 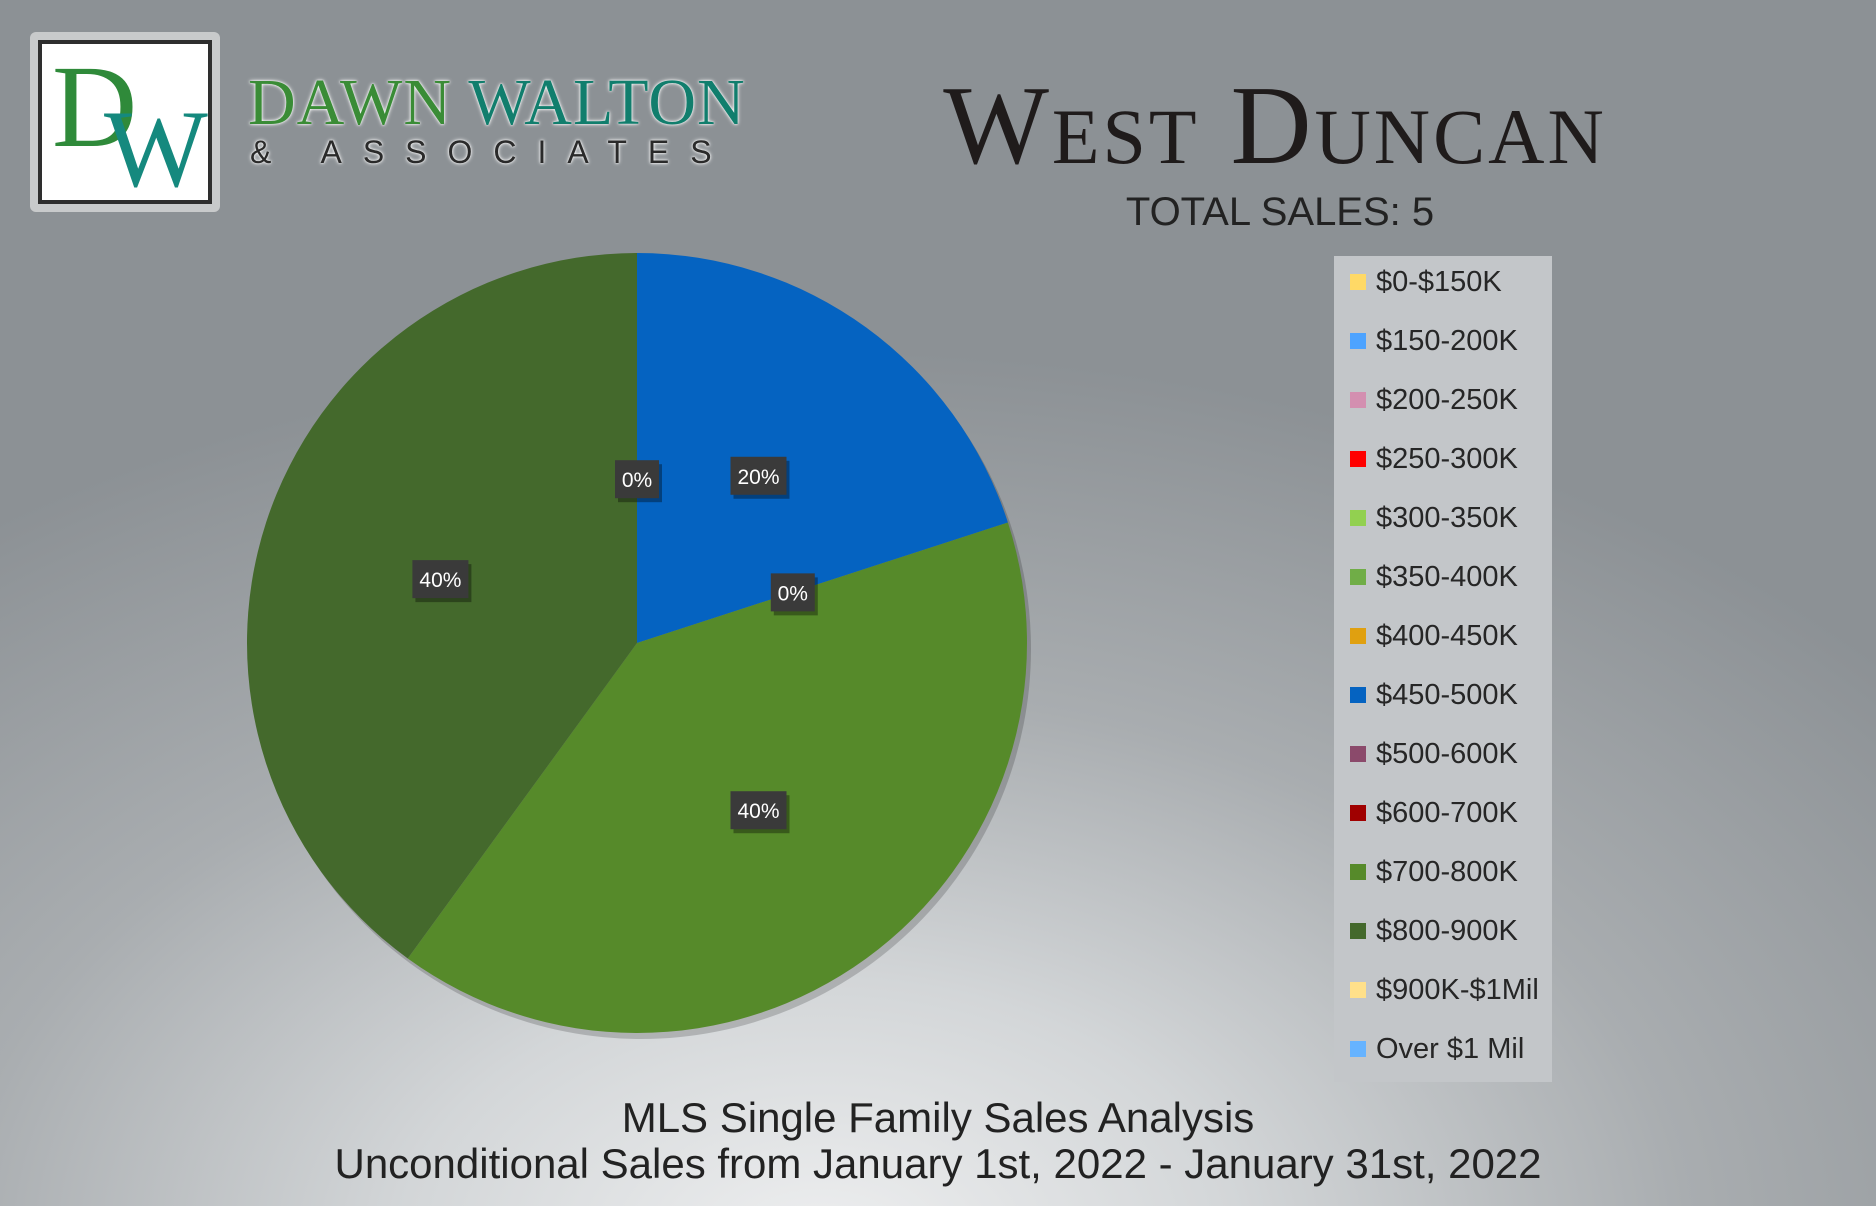 What do you see at coordinates (1280, 212) in the screenshot?
I see `total-sales: TOTAL SALES: 5` at bounding box center [1280, 212].